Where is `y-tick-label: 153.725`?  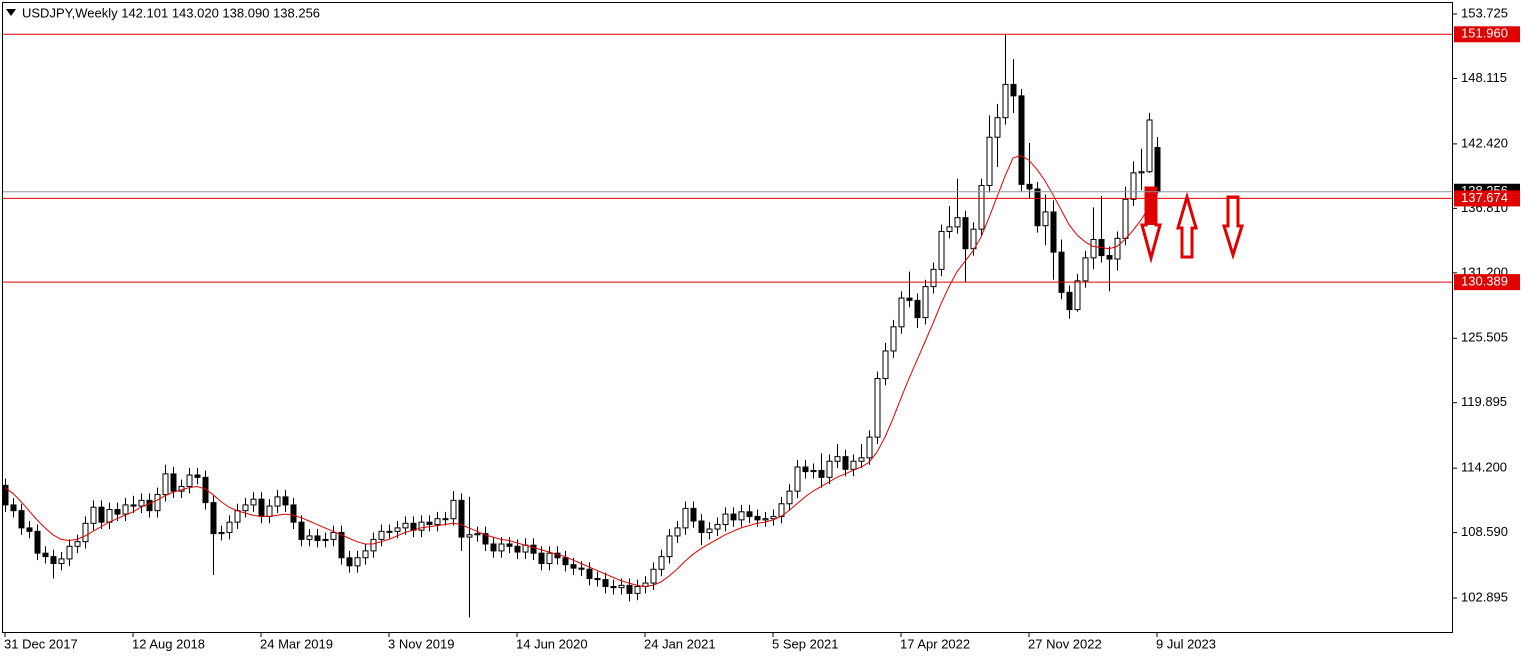 y-tick-label: 153.725 is located at coordinates (1484, 12).